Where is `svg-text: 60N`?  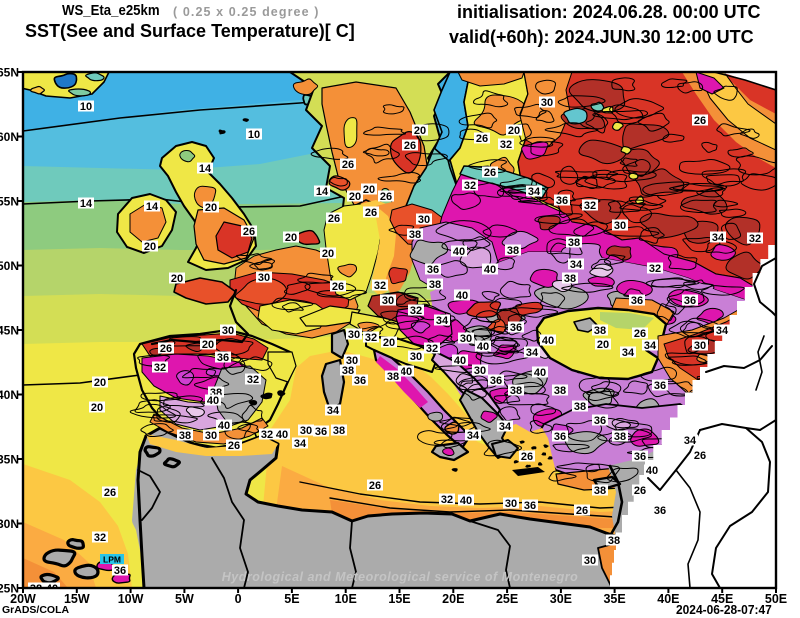
svg-text: 60N is located at coordinates (9, 137).